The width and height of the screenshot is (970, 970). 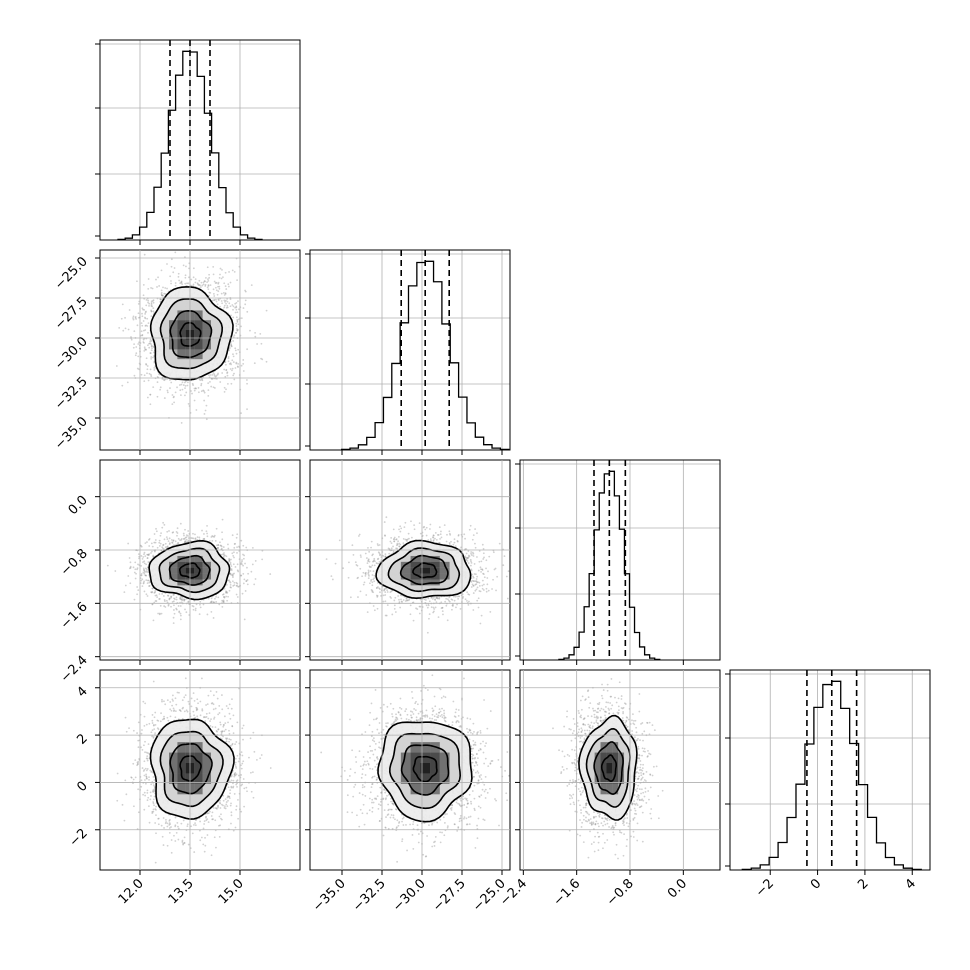 What do you see at coordinates (190, 334) in the screenshot?
I see `contour-line` at bounding box center [190, 334].